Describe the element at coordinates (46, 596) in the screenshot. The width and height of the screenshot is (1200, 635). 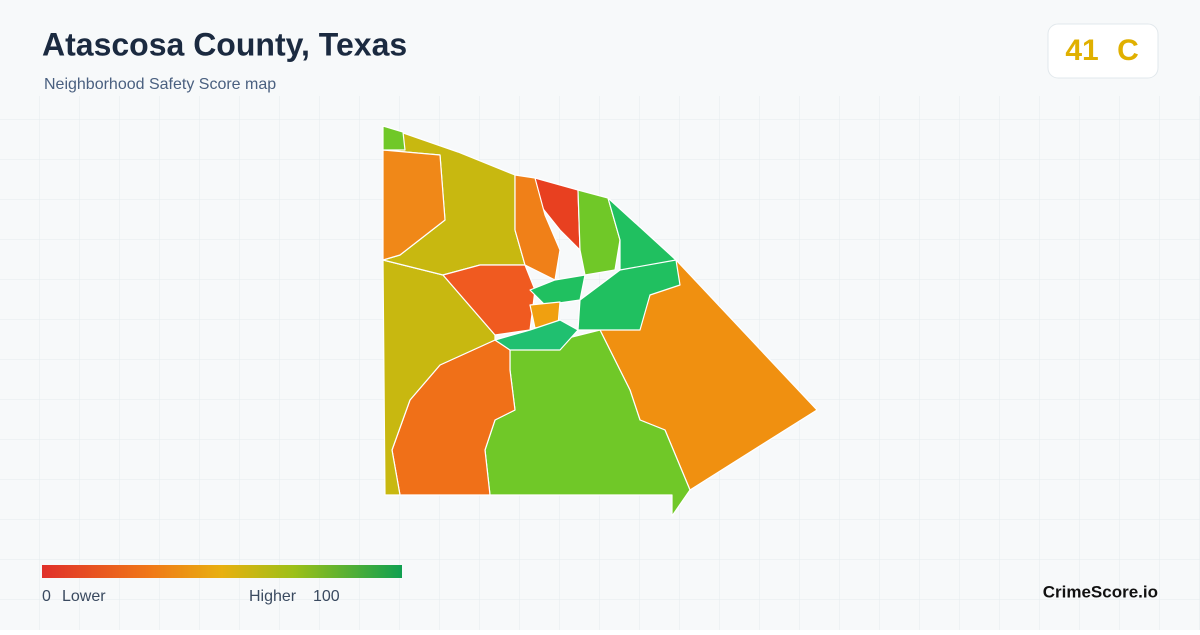
I see `legend-min: 0` at that location.